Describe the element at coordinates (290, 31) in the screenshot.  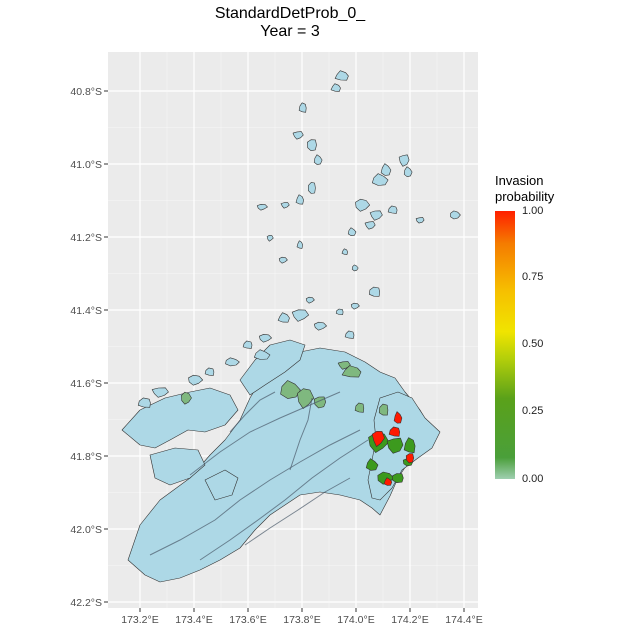
I see `plot-subtitle: Year = 3` at that location.